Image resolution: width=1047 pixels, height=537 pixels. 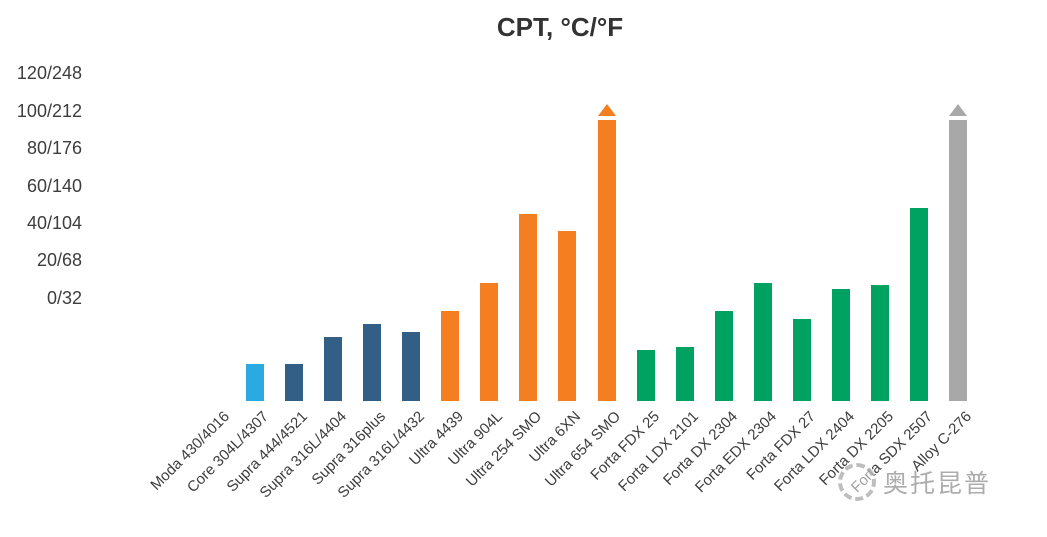 What do you see at coordinates (54, 185) in the screenshot?
I see `y-axis-tick-label: 60/140` at bounding box center [54, 185].